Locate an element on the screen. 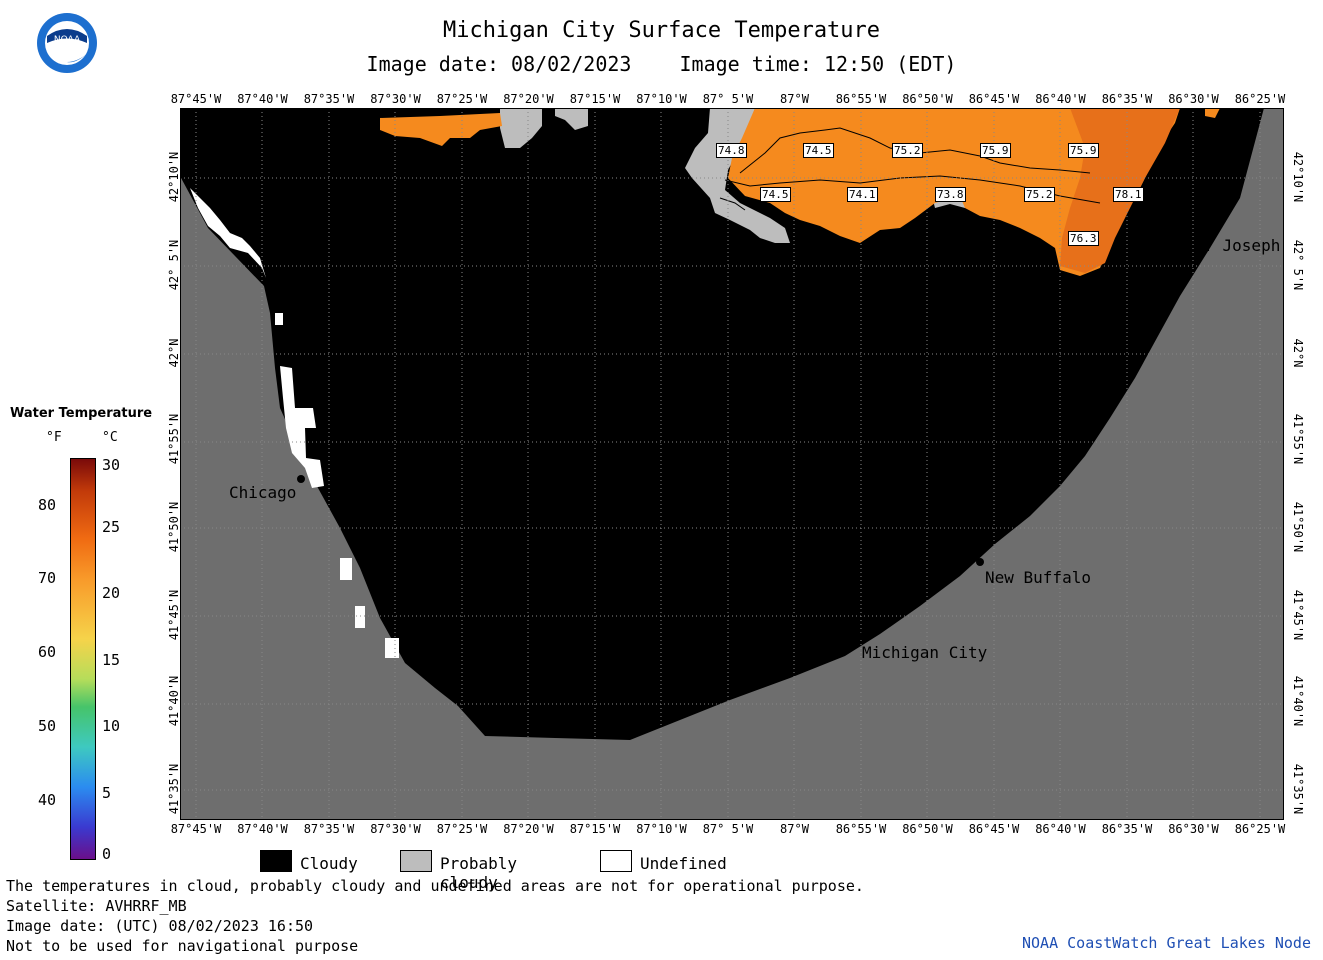 This screenshot has width=1323, height=960. city-label-chicago: Chicago is located at coordinates (263, 492).